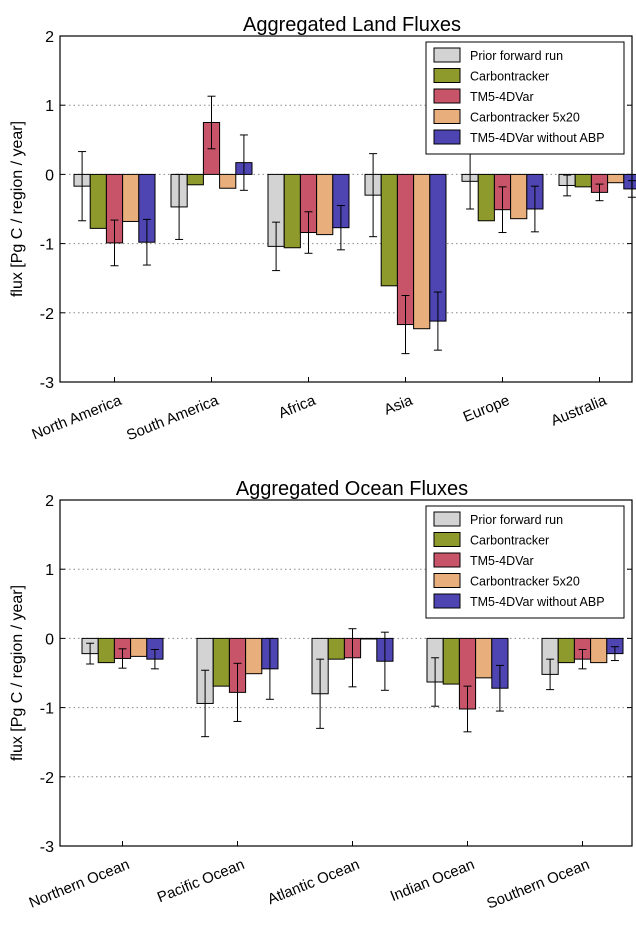 Image resolution: width=636 pixels, height=927 pixels. Describe the element at coordinates (538, 884) in the screenshot. I see `x-tick-label: Southern Ocean` at that location.